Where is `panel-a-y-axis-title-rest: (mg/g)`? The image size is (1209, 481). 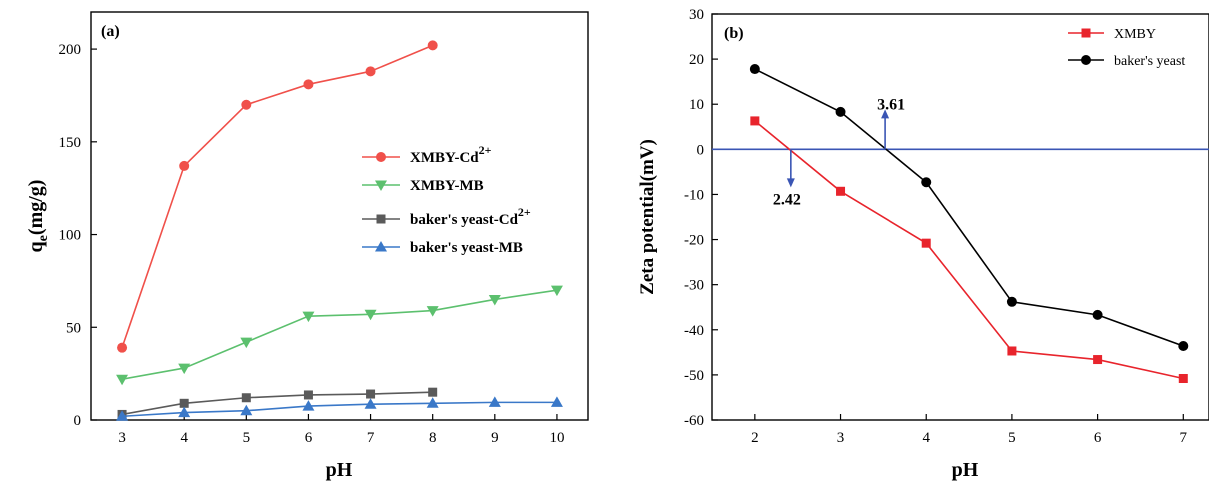 panel-a-y-axis-title-rest: (mg/g) is located at coordinates (36, 208).